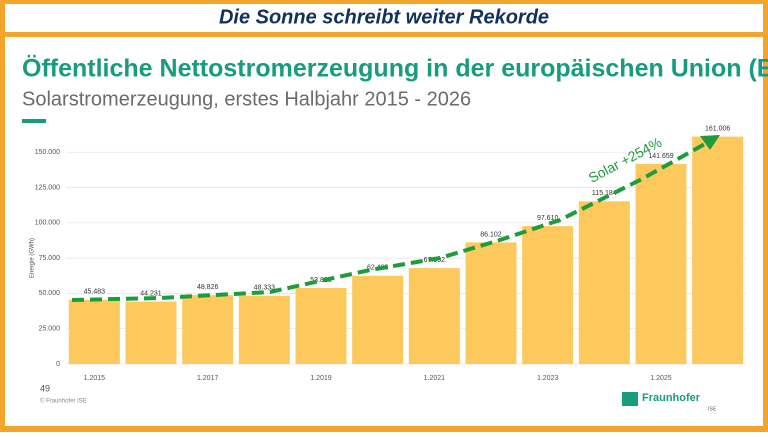 This screenshot has height=437, width=768. I want to click on x-tick-label: 1.2019, so click(321, 378).